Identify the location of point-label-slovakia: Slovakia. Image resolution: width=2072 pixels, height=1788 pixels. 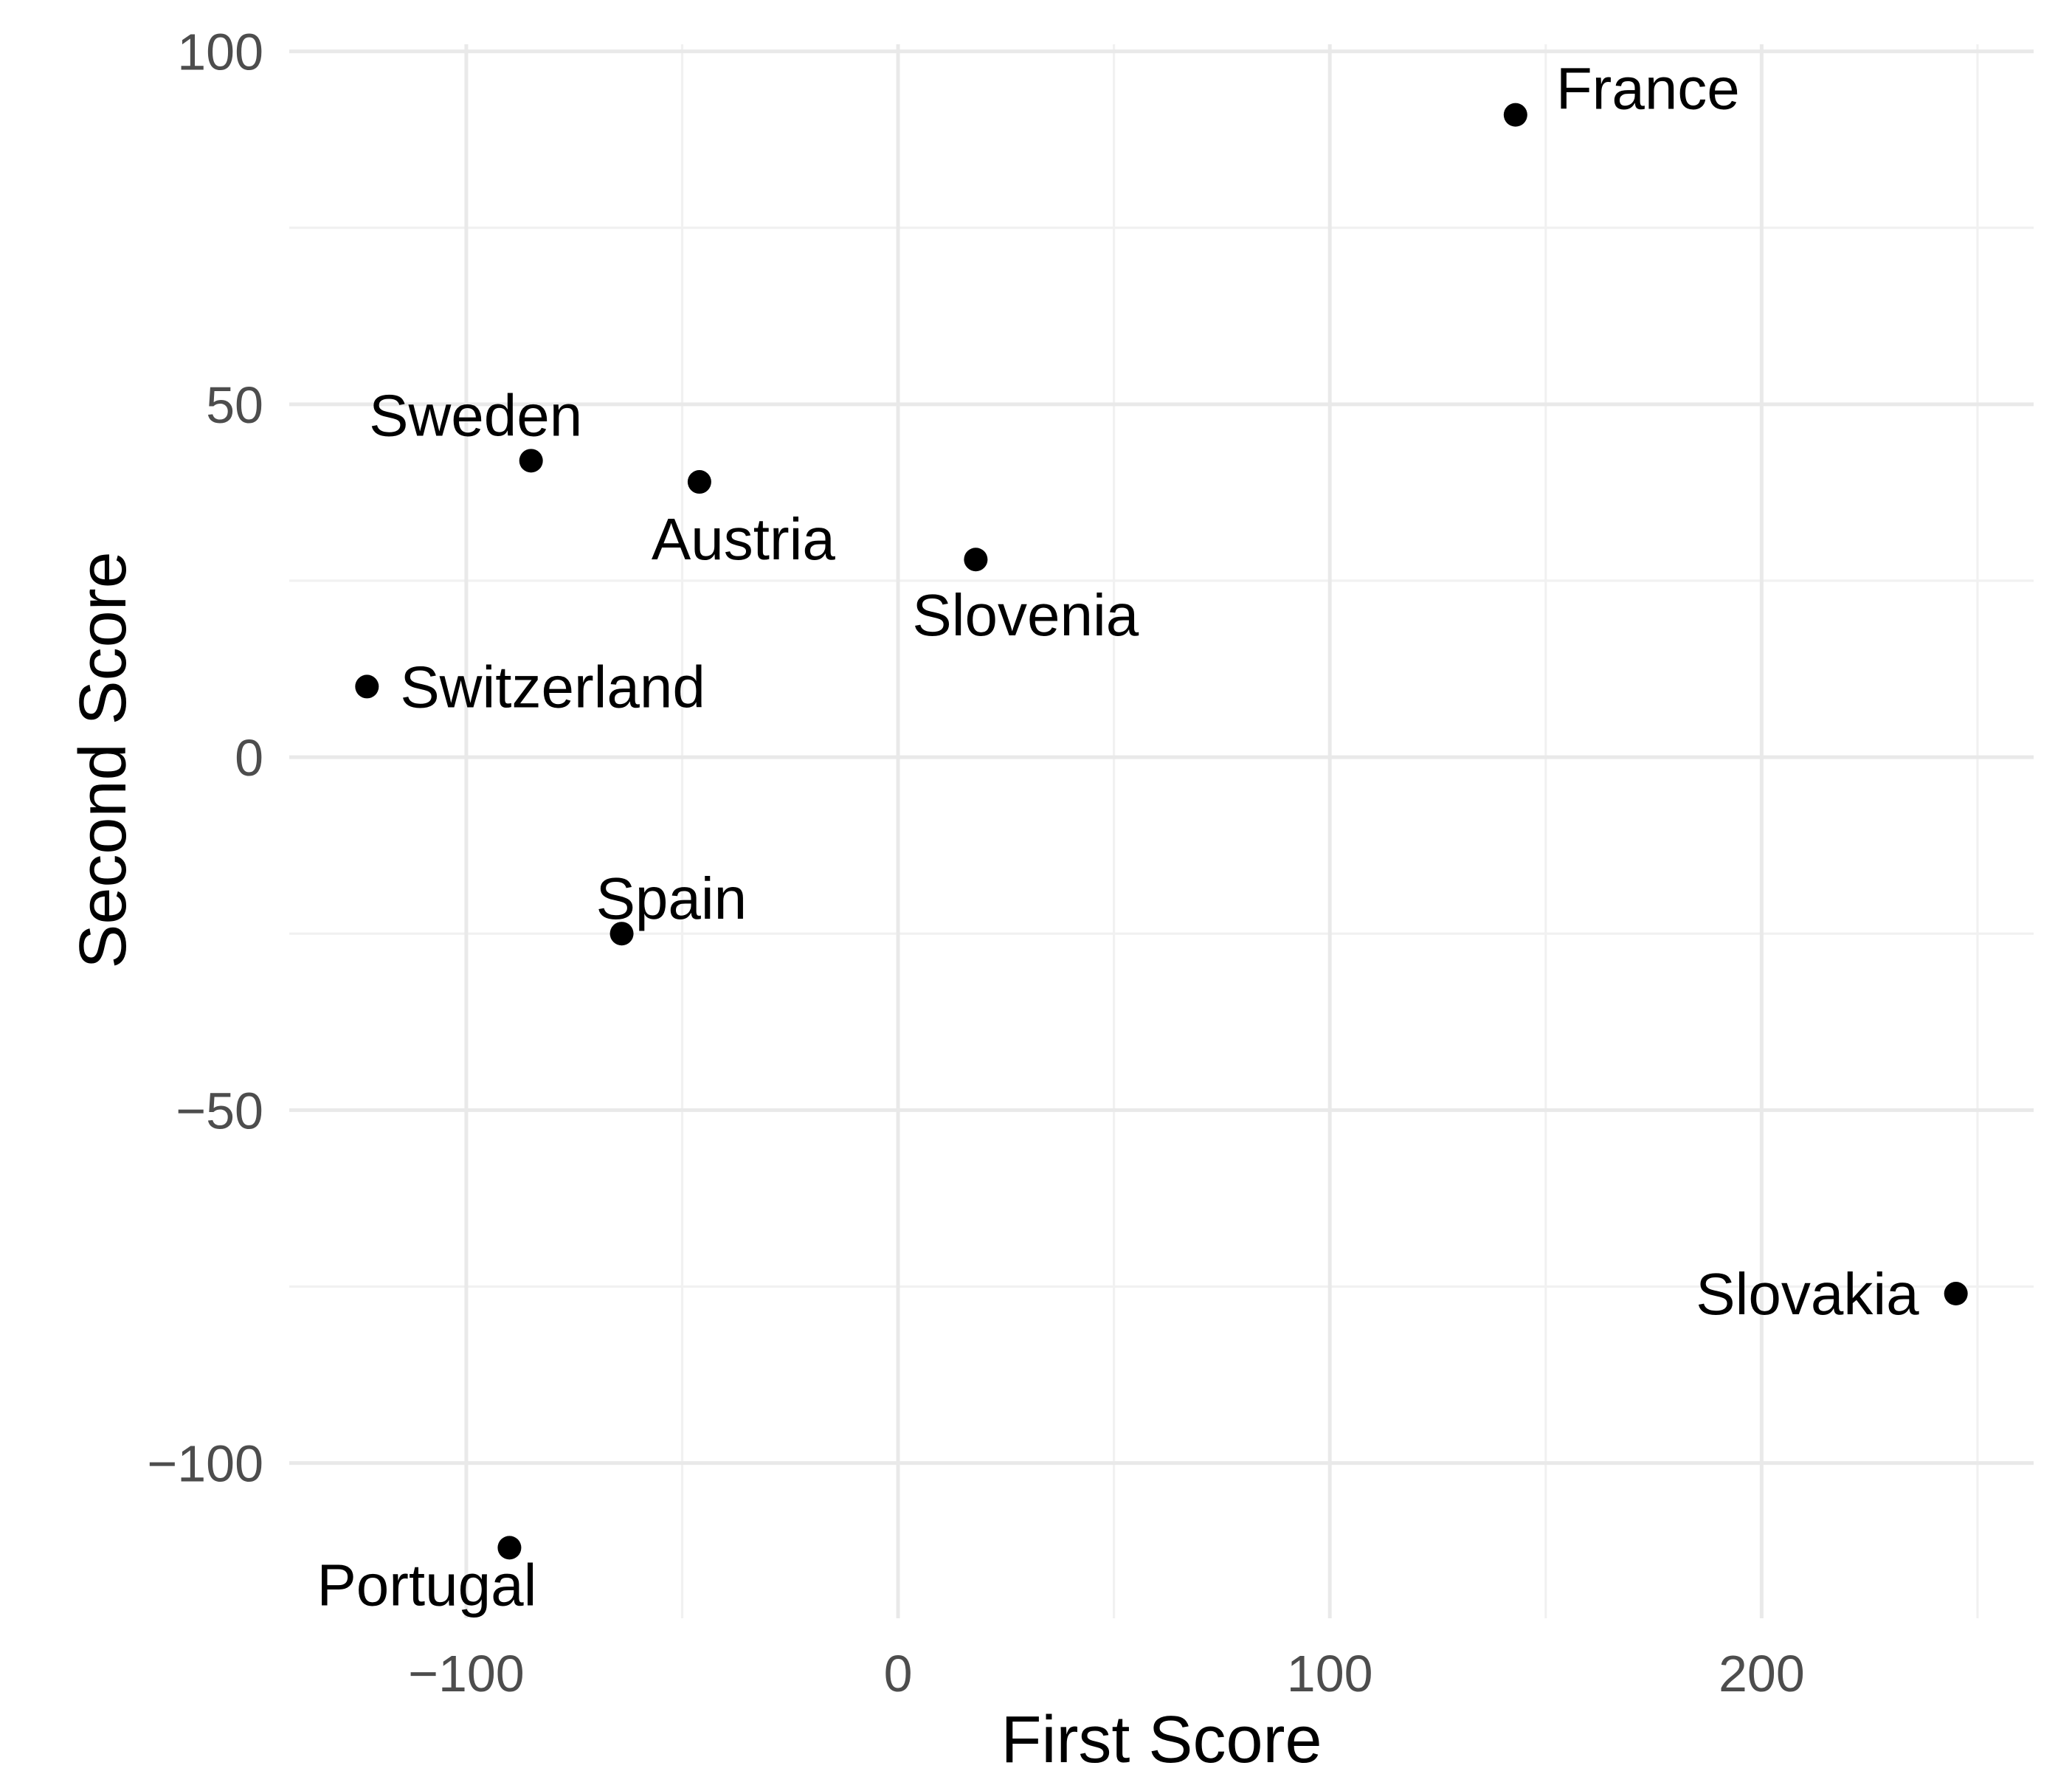
(1807, 1294).